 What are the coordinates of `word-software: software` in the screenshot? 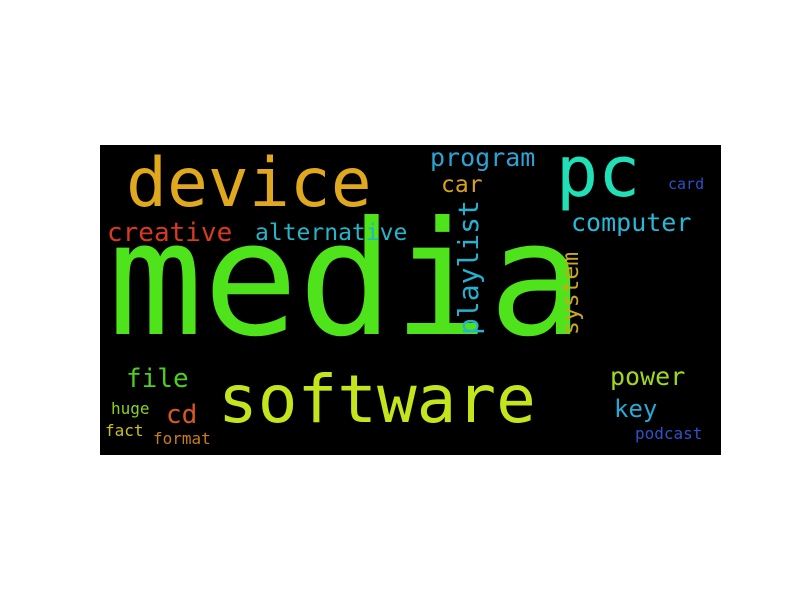 It's located at (377, 399).